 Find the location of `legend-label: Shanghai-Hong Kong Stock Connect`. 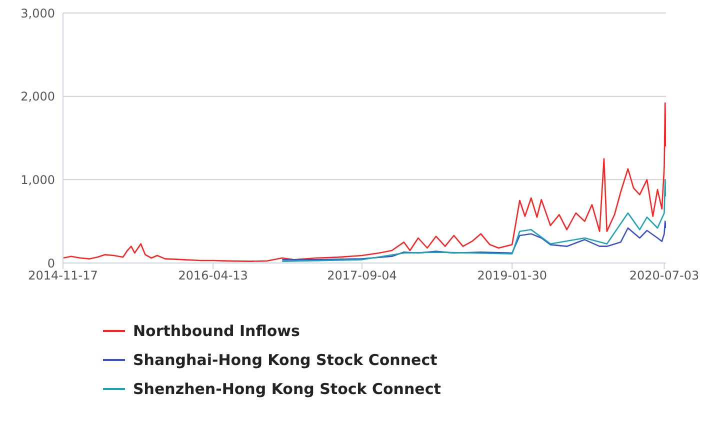

legend-label: Shanghai-Hong Kong Stock Connect is located at coordinates (285, 359).